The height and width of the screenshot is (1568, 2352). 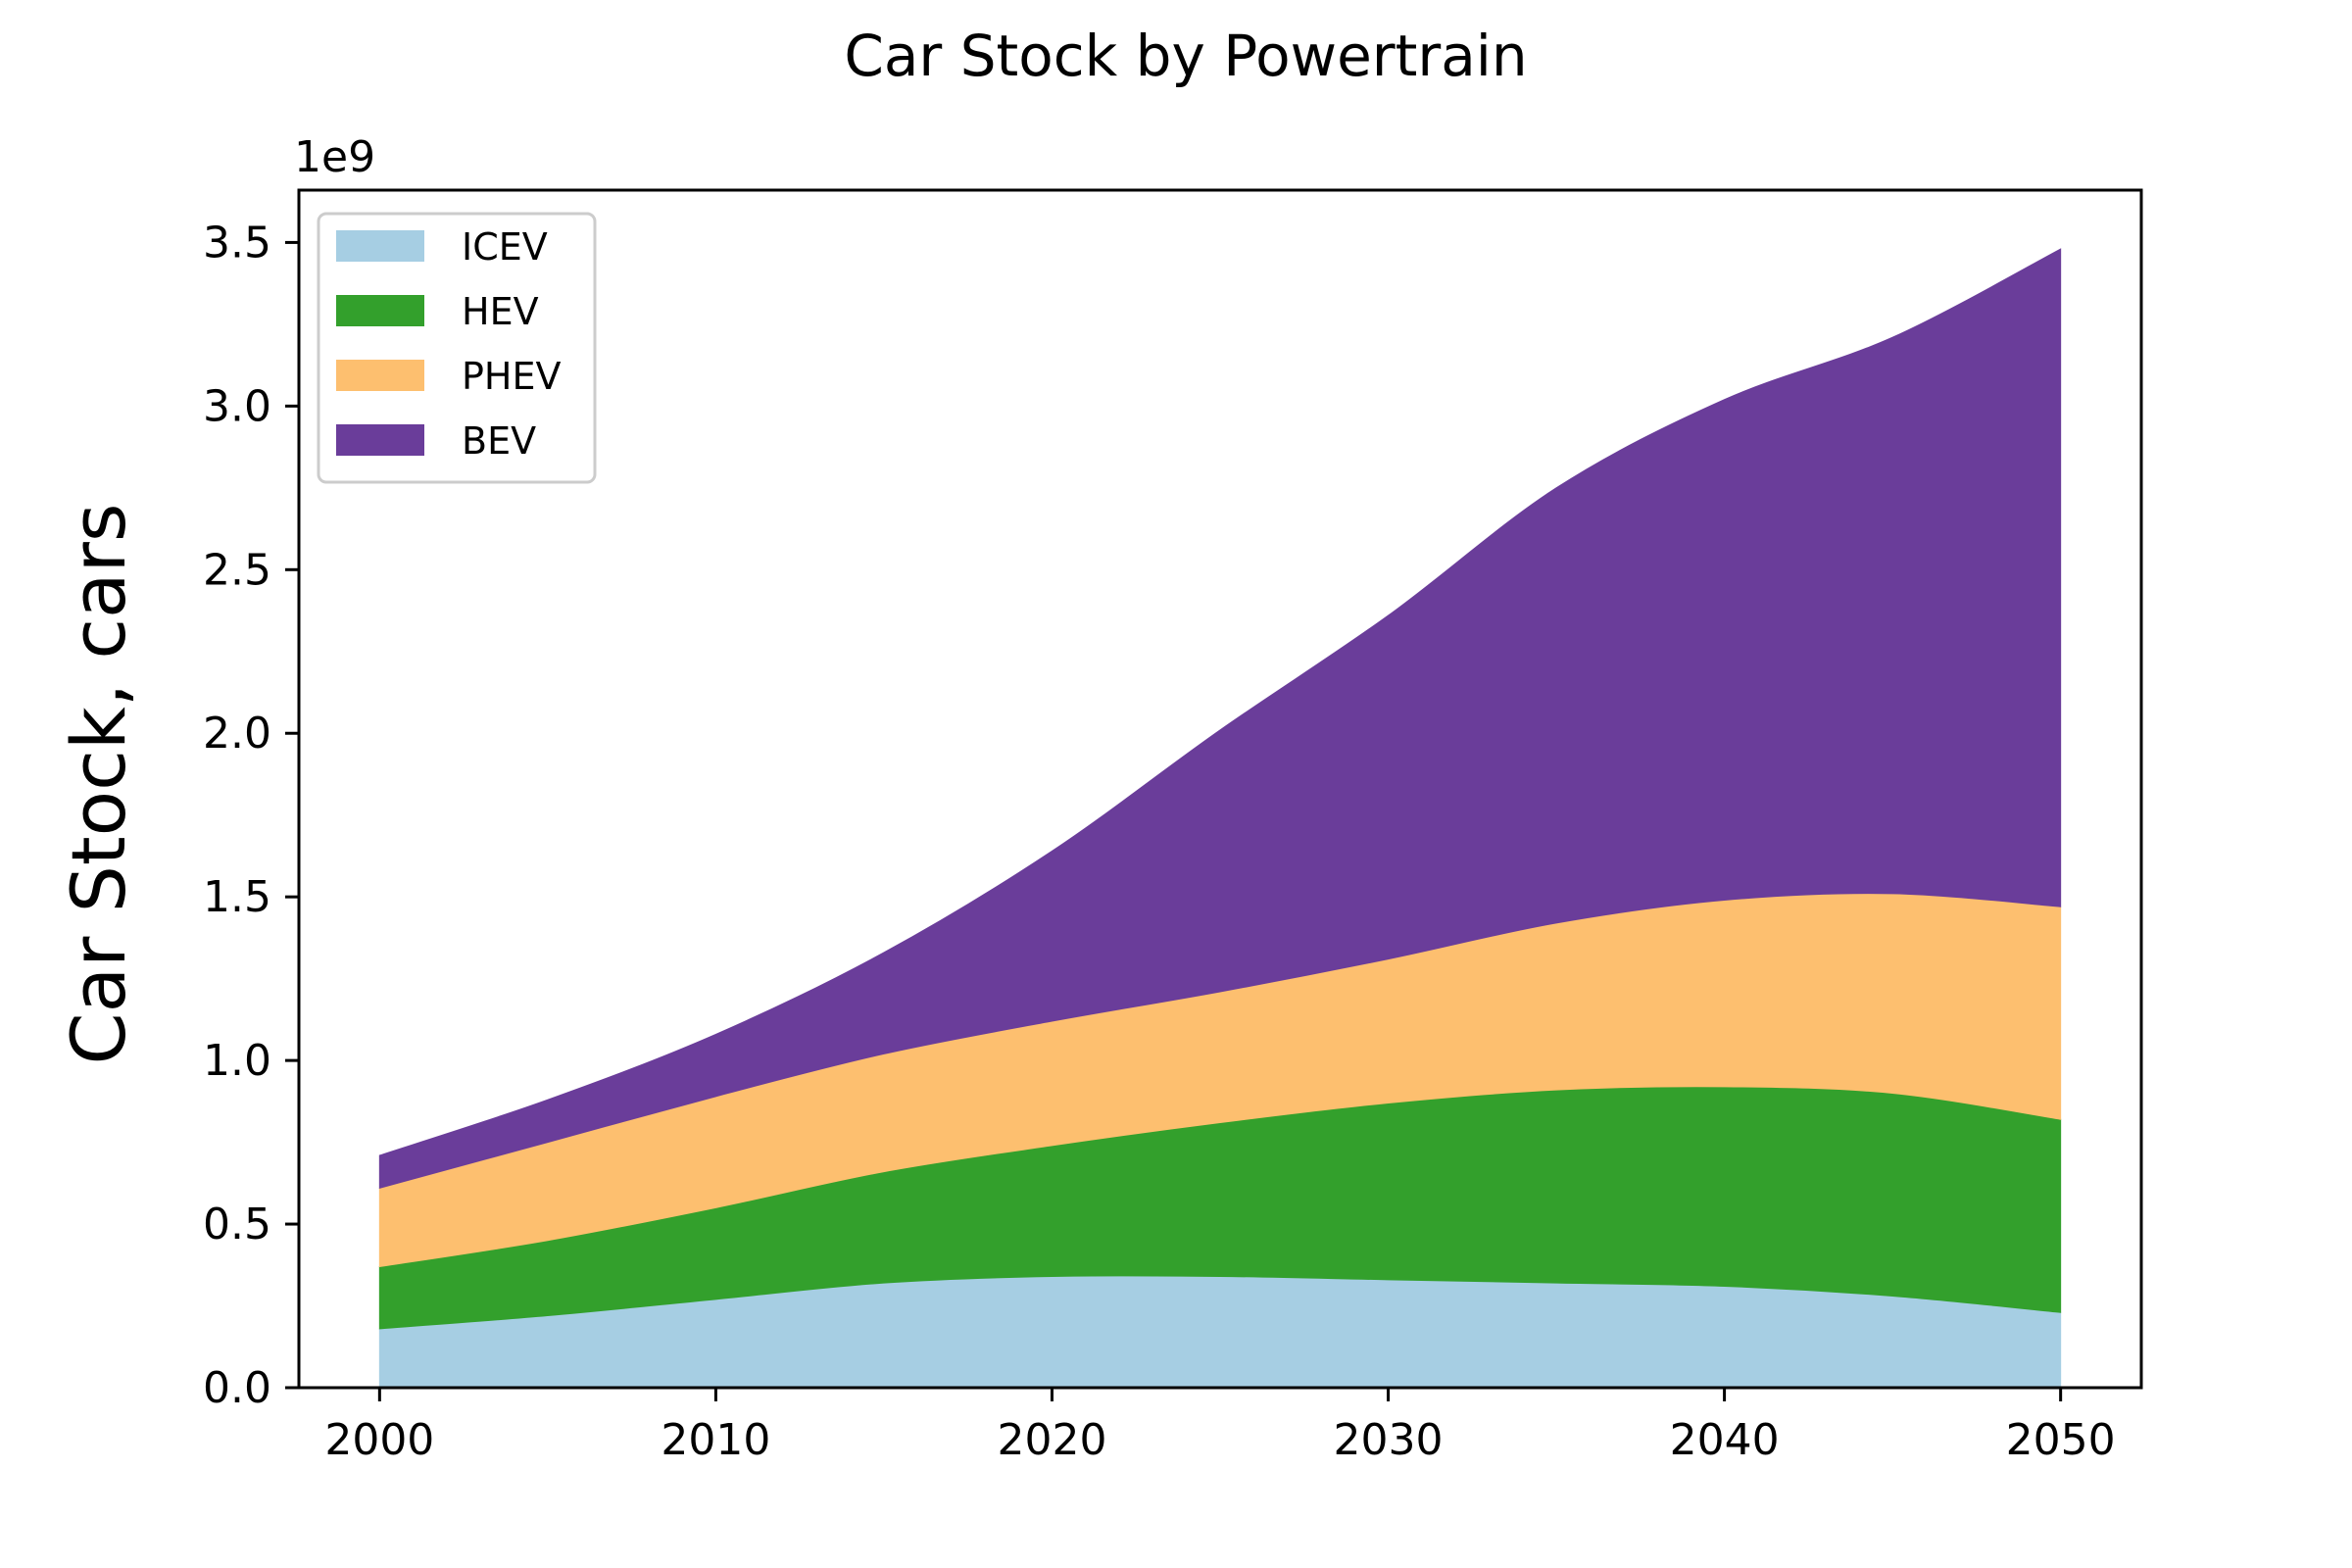 What do you see at coordinates (1389, 1440) in the screenshot?
I see `x-tick-label: 2030` at bounding box center [1389, 1440].